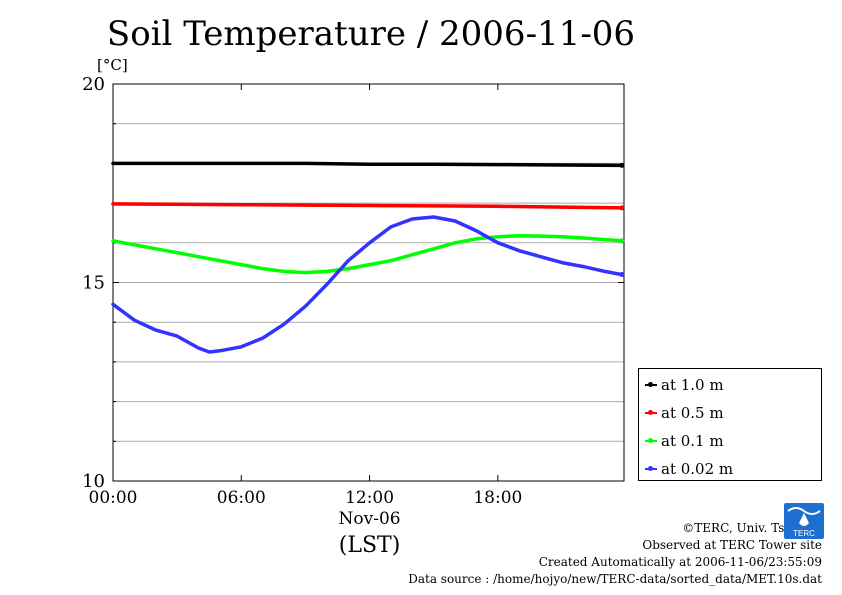  Describe the element at coordinates (692, 385) in the screenshot. I see `legend-label: at 1.0 m` at that location.